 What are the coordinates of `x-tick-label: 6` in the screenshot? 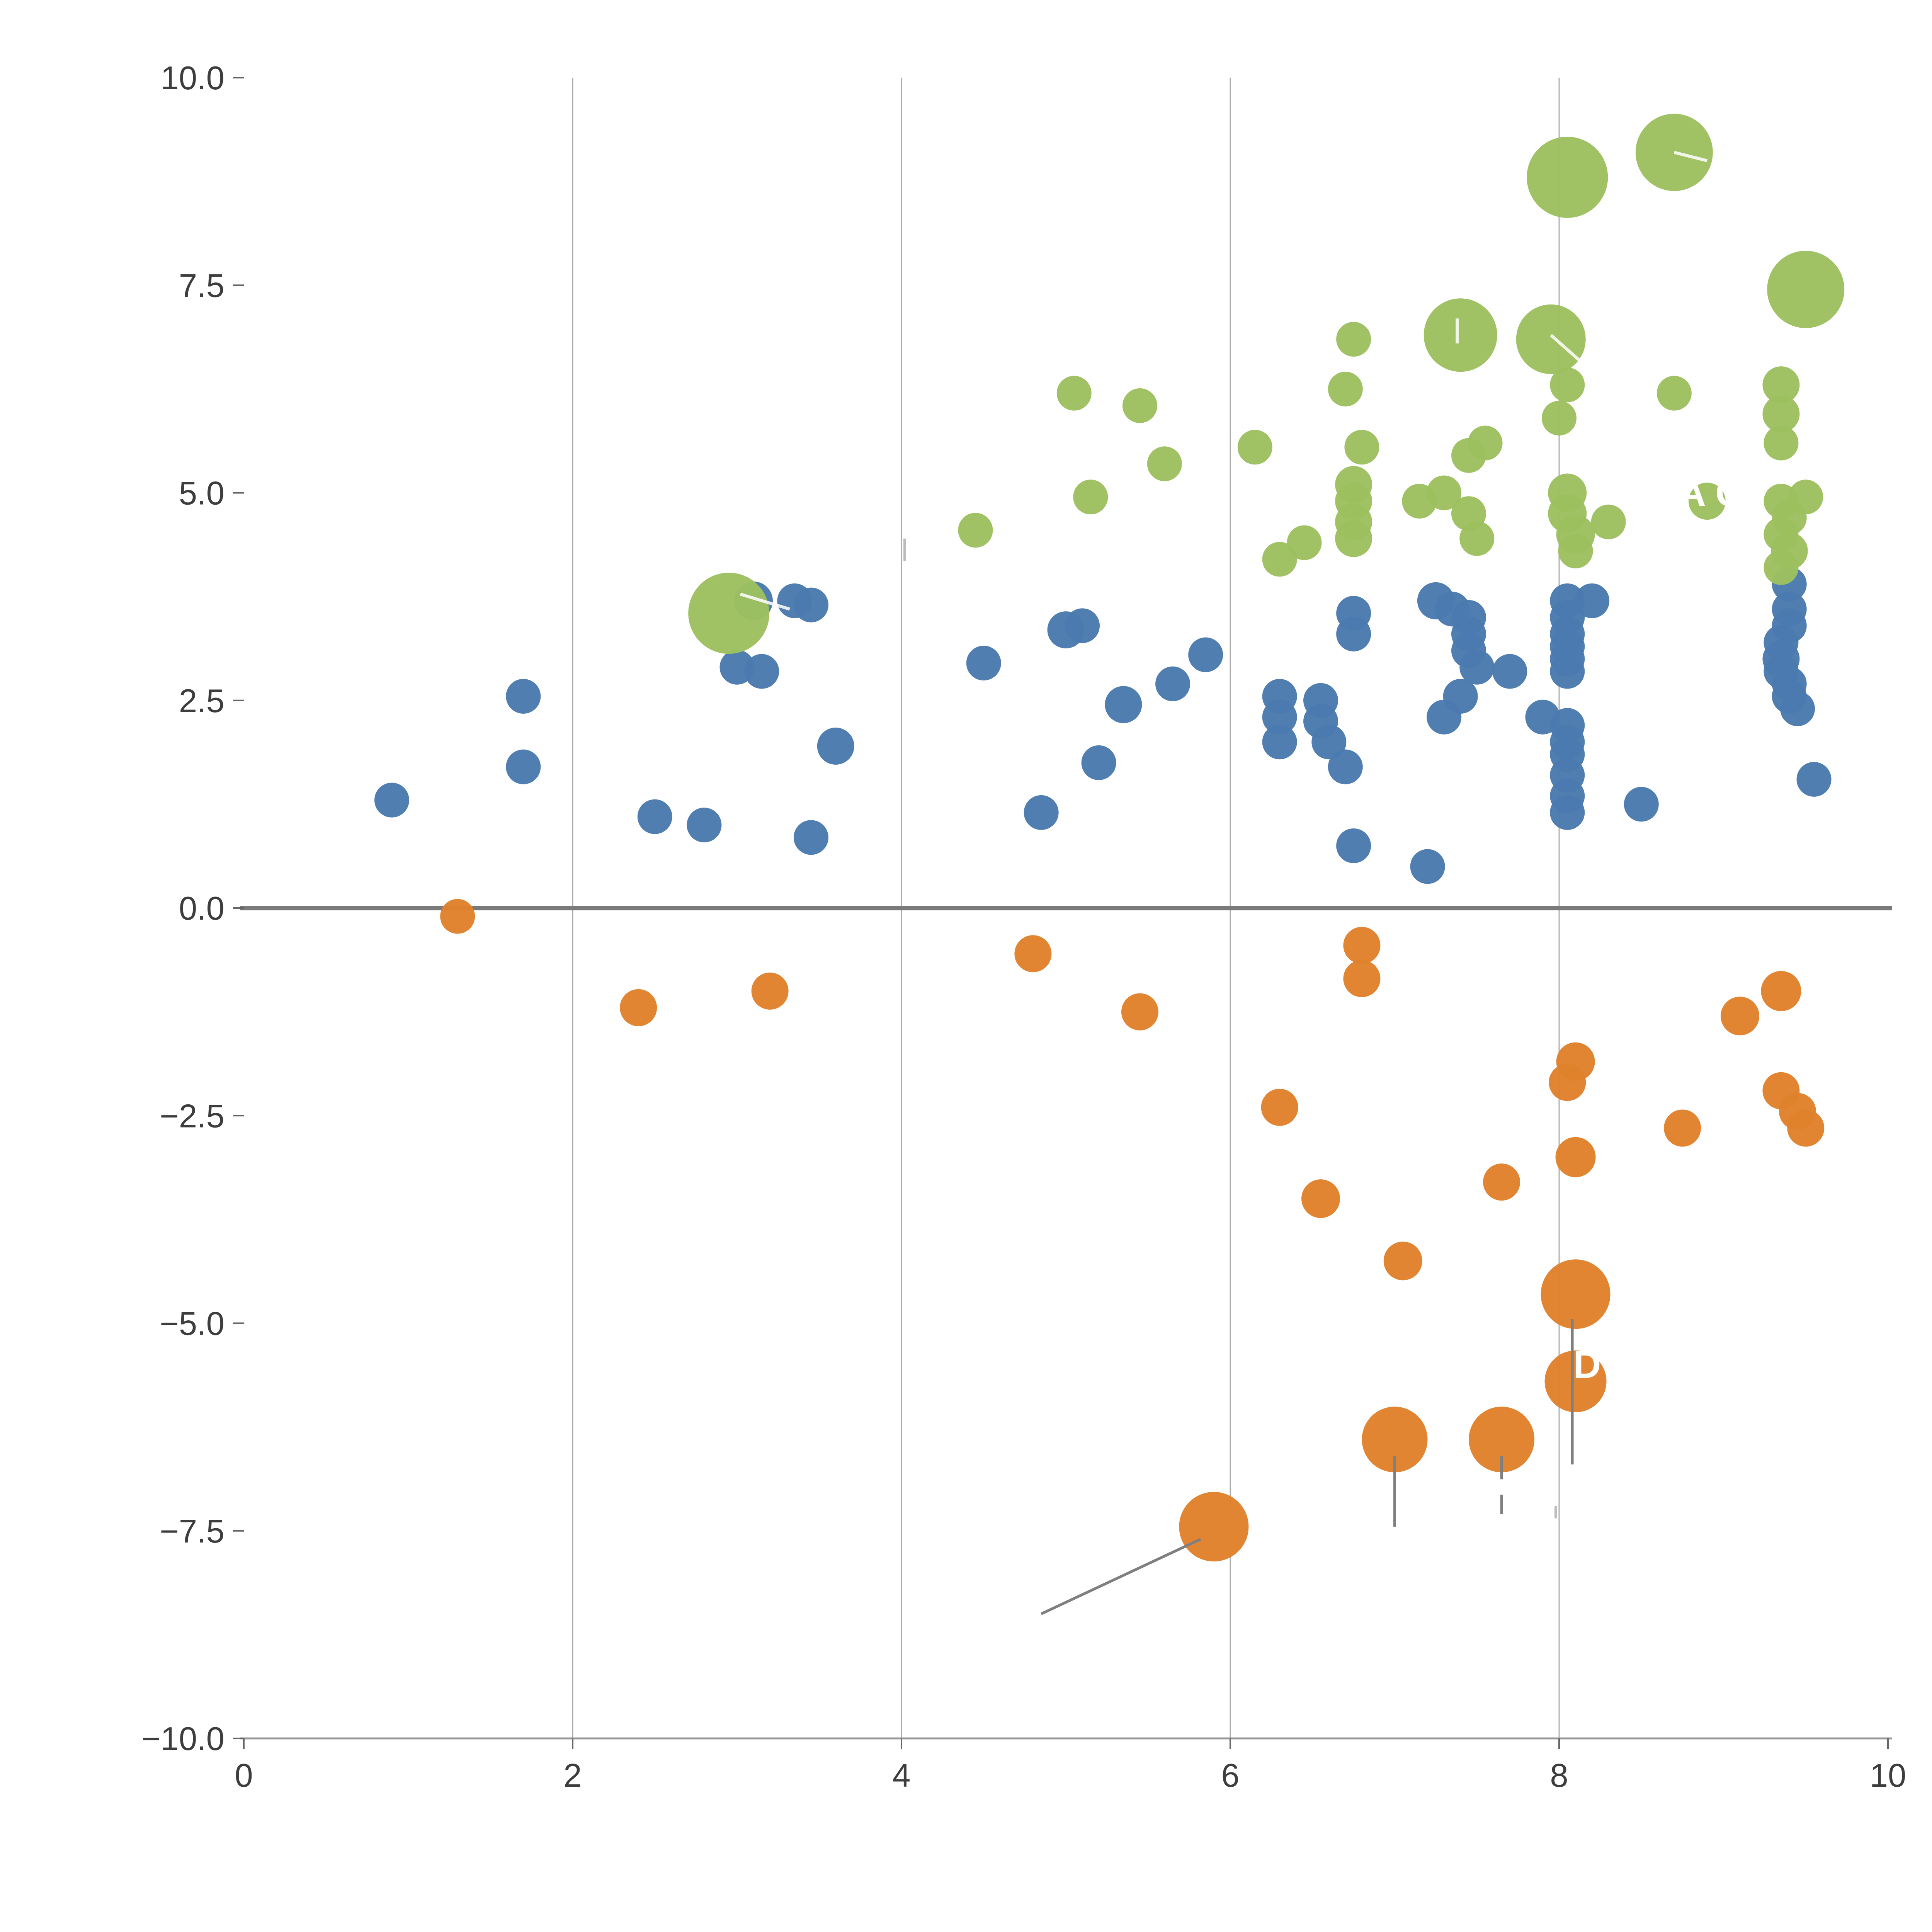 It's located at (1230, 1775).